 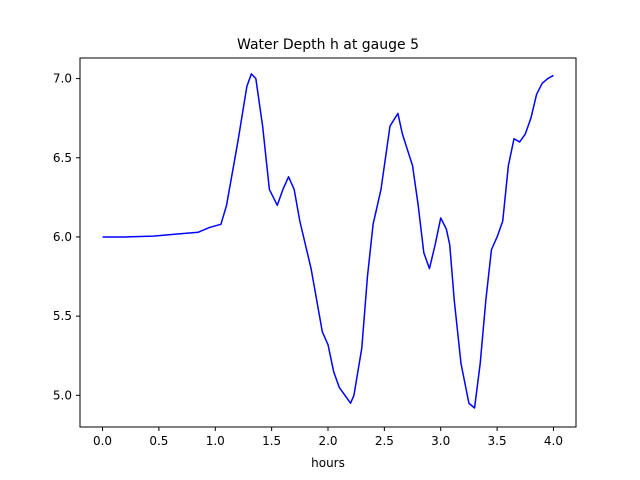 What do you see at coordinates (440, 441) in the screenshot?
I see `x-tick-label: 3.0` at bounding box center [440, 441].